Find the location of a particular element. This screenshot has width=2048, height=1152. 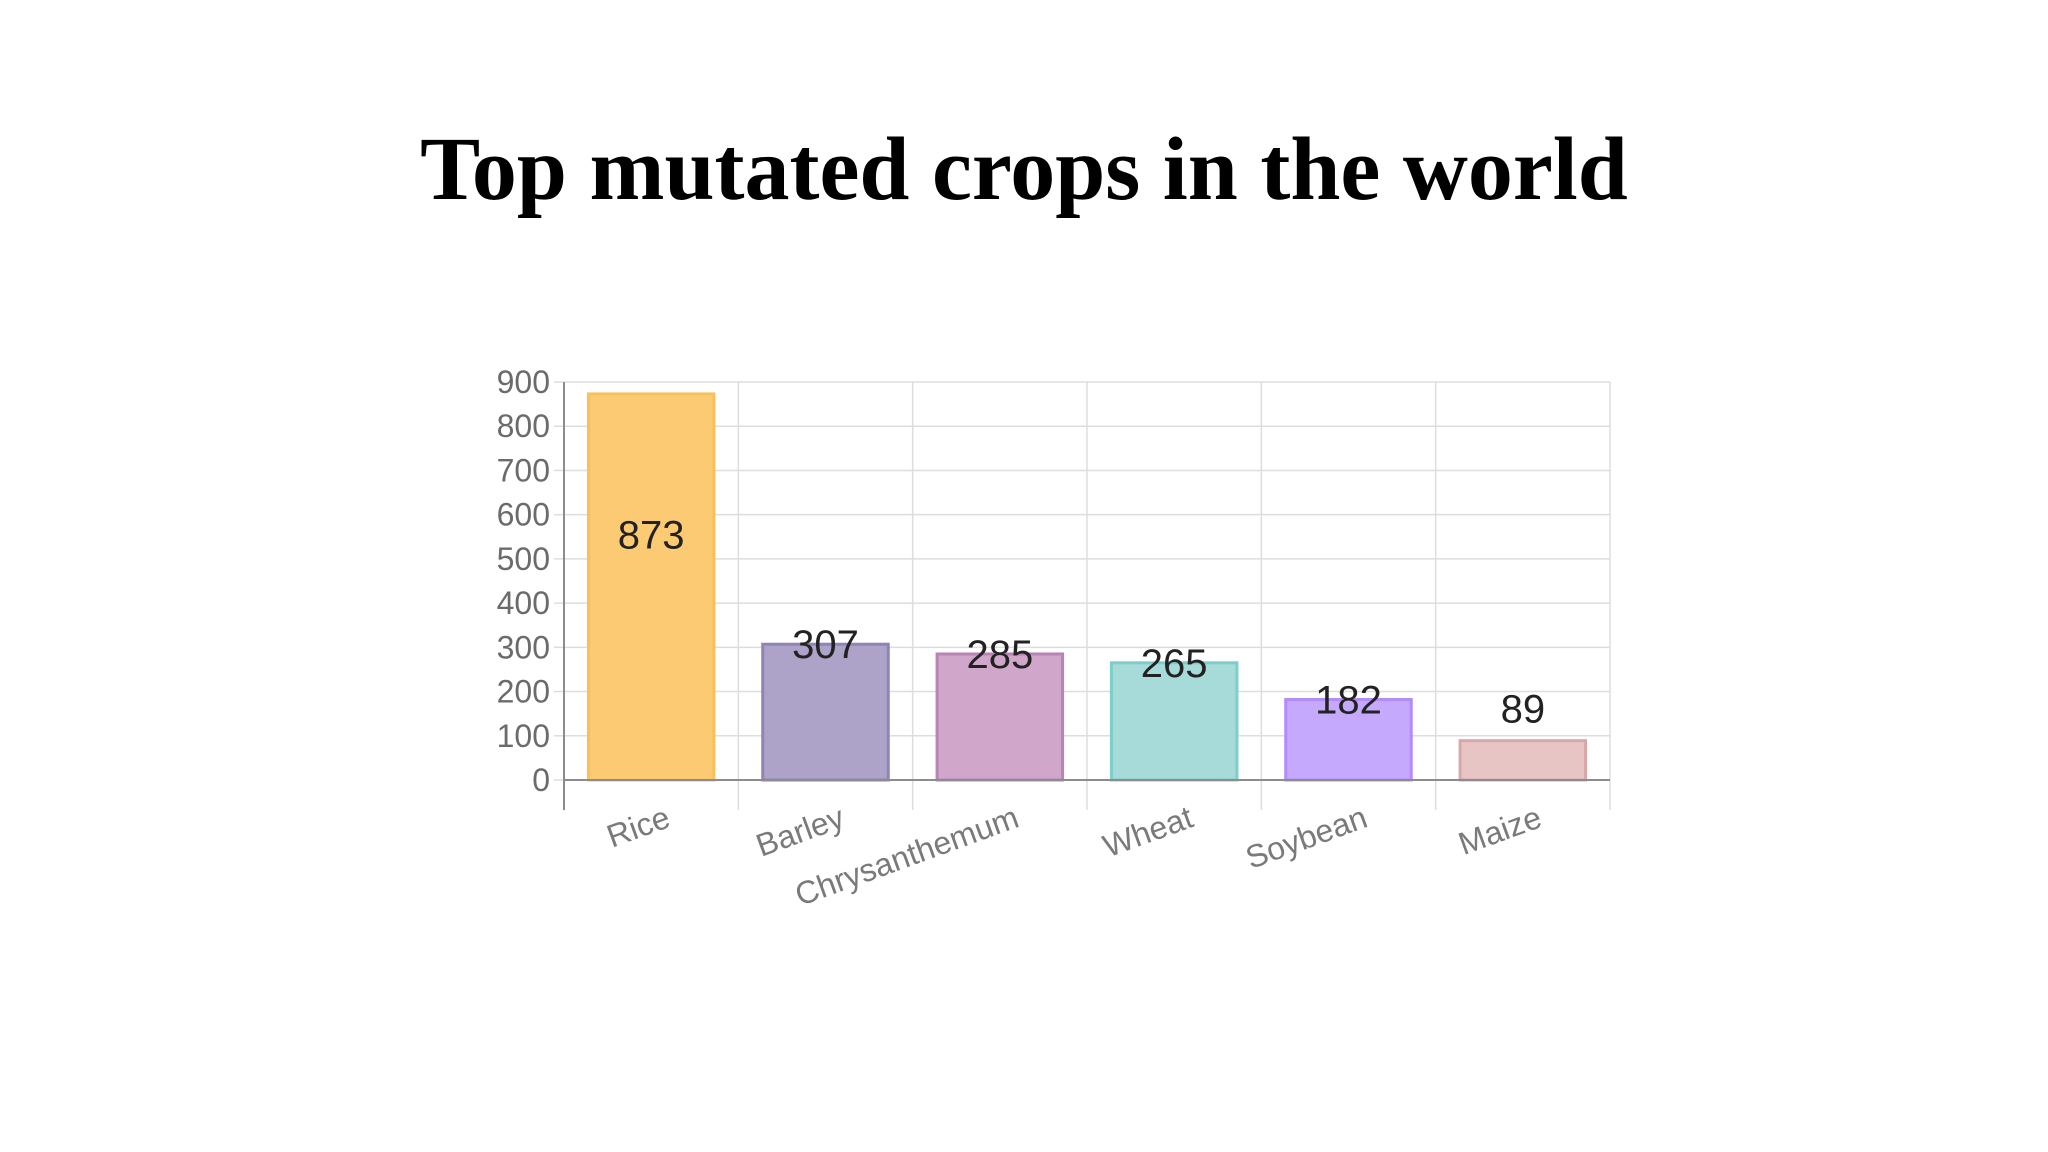

bar-chrysanthemum is located at coordinates (1000, 717).